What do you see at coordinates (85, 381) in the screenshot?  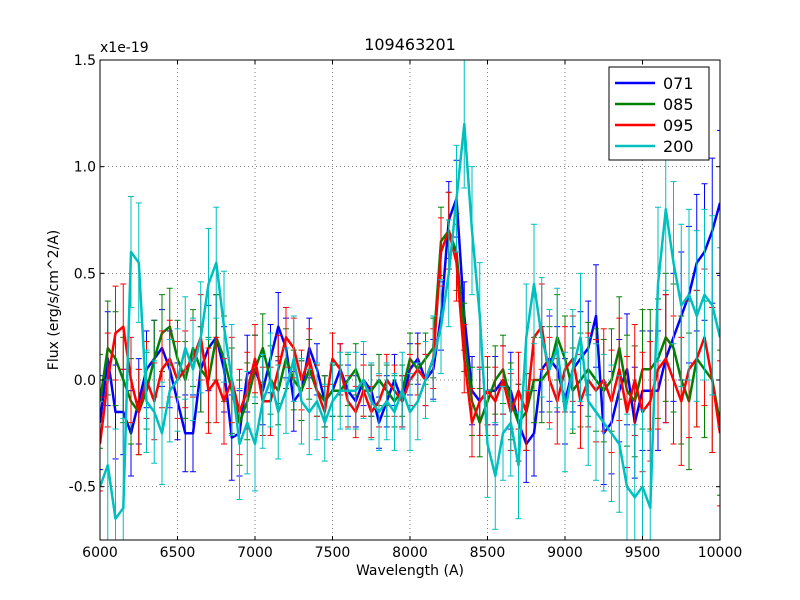 I see `y-tick-label: 0.0` at bounding box center [85, 381].